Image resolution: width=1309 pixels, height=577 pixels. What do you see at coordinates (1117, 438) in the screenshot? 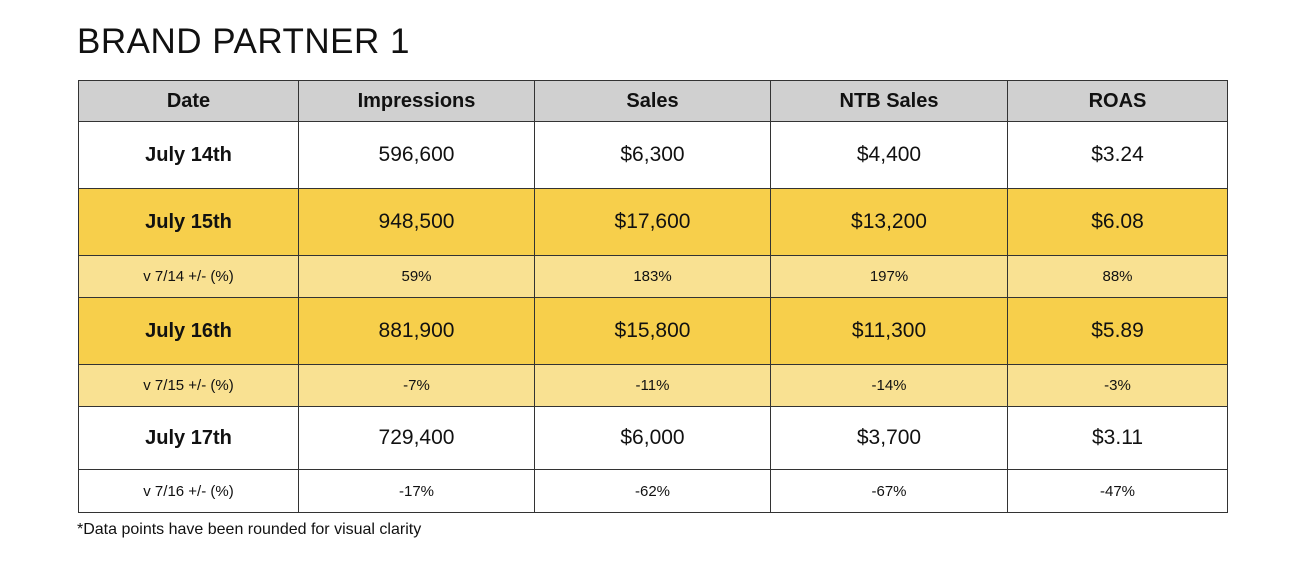
I see `roas-cell: $3.11` at bounding box center [1117, 438].